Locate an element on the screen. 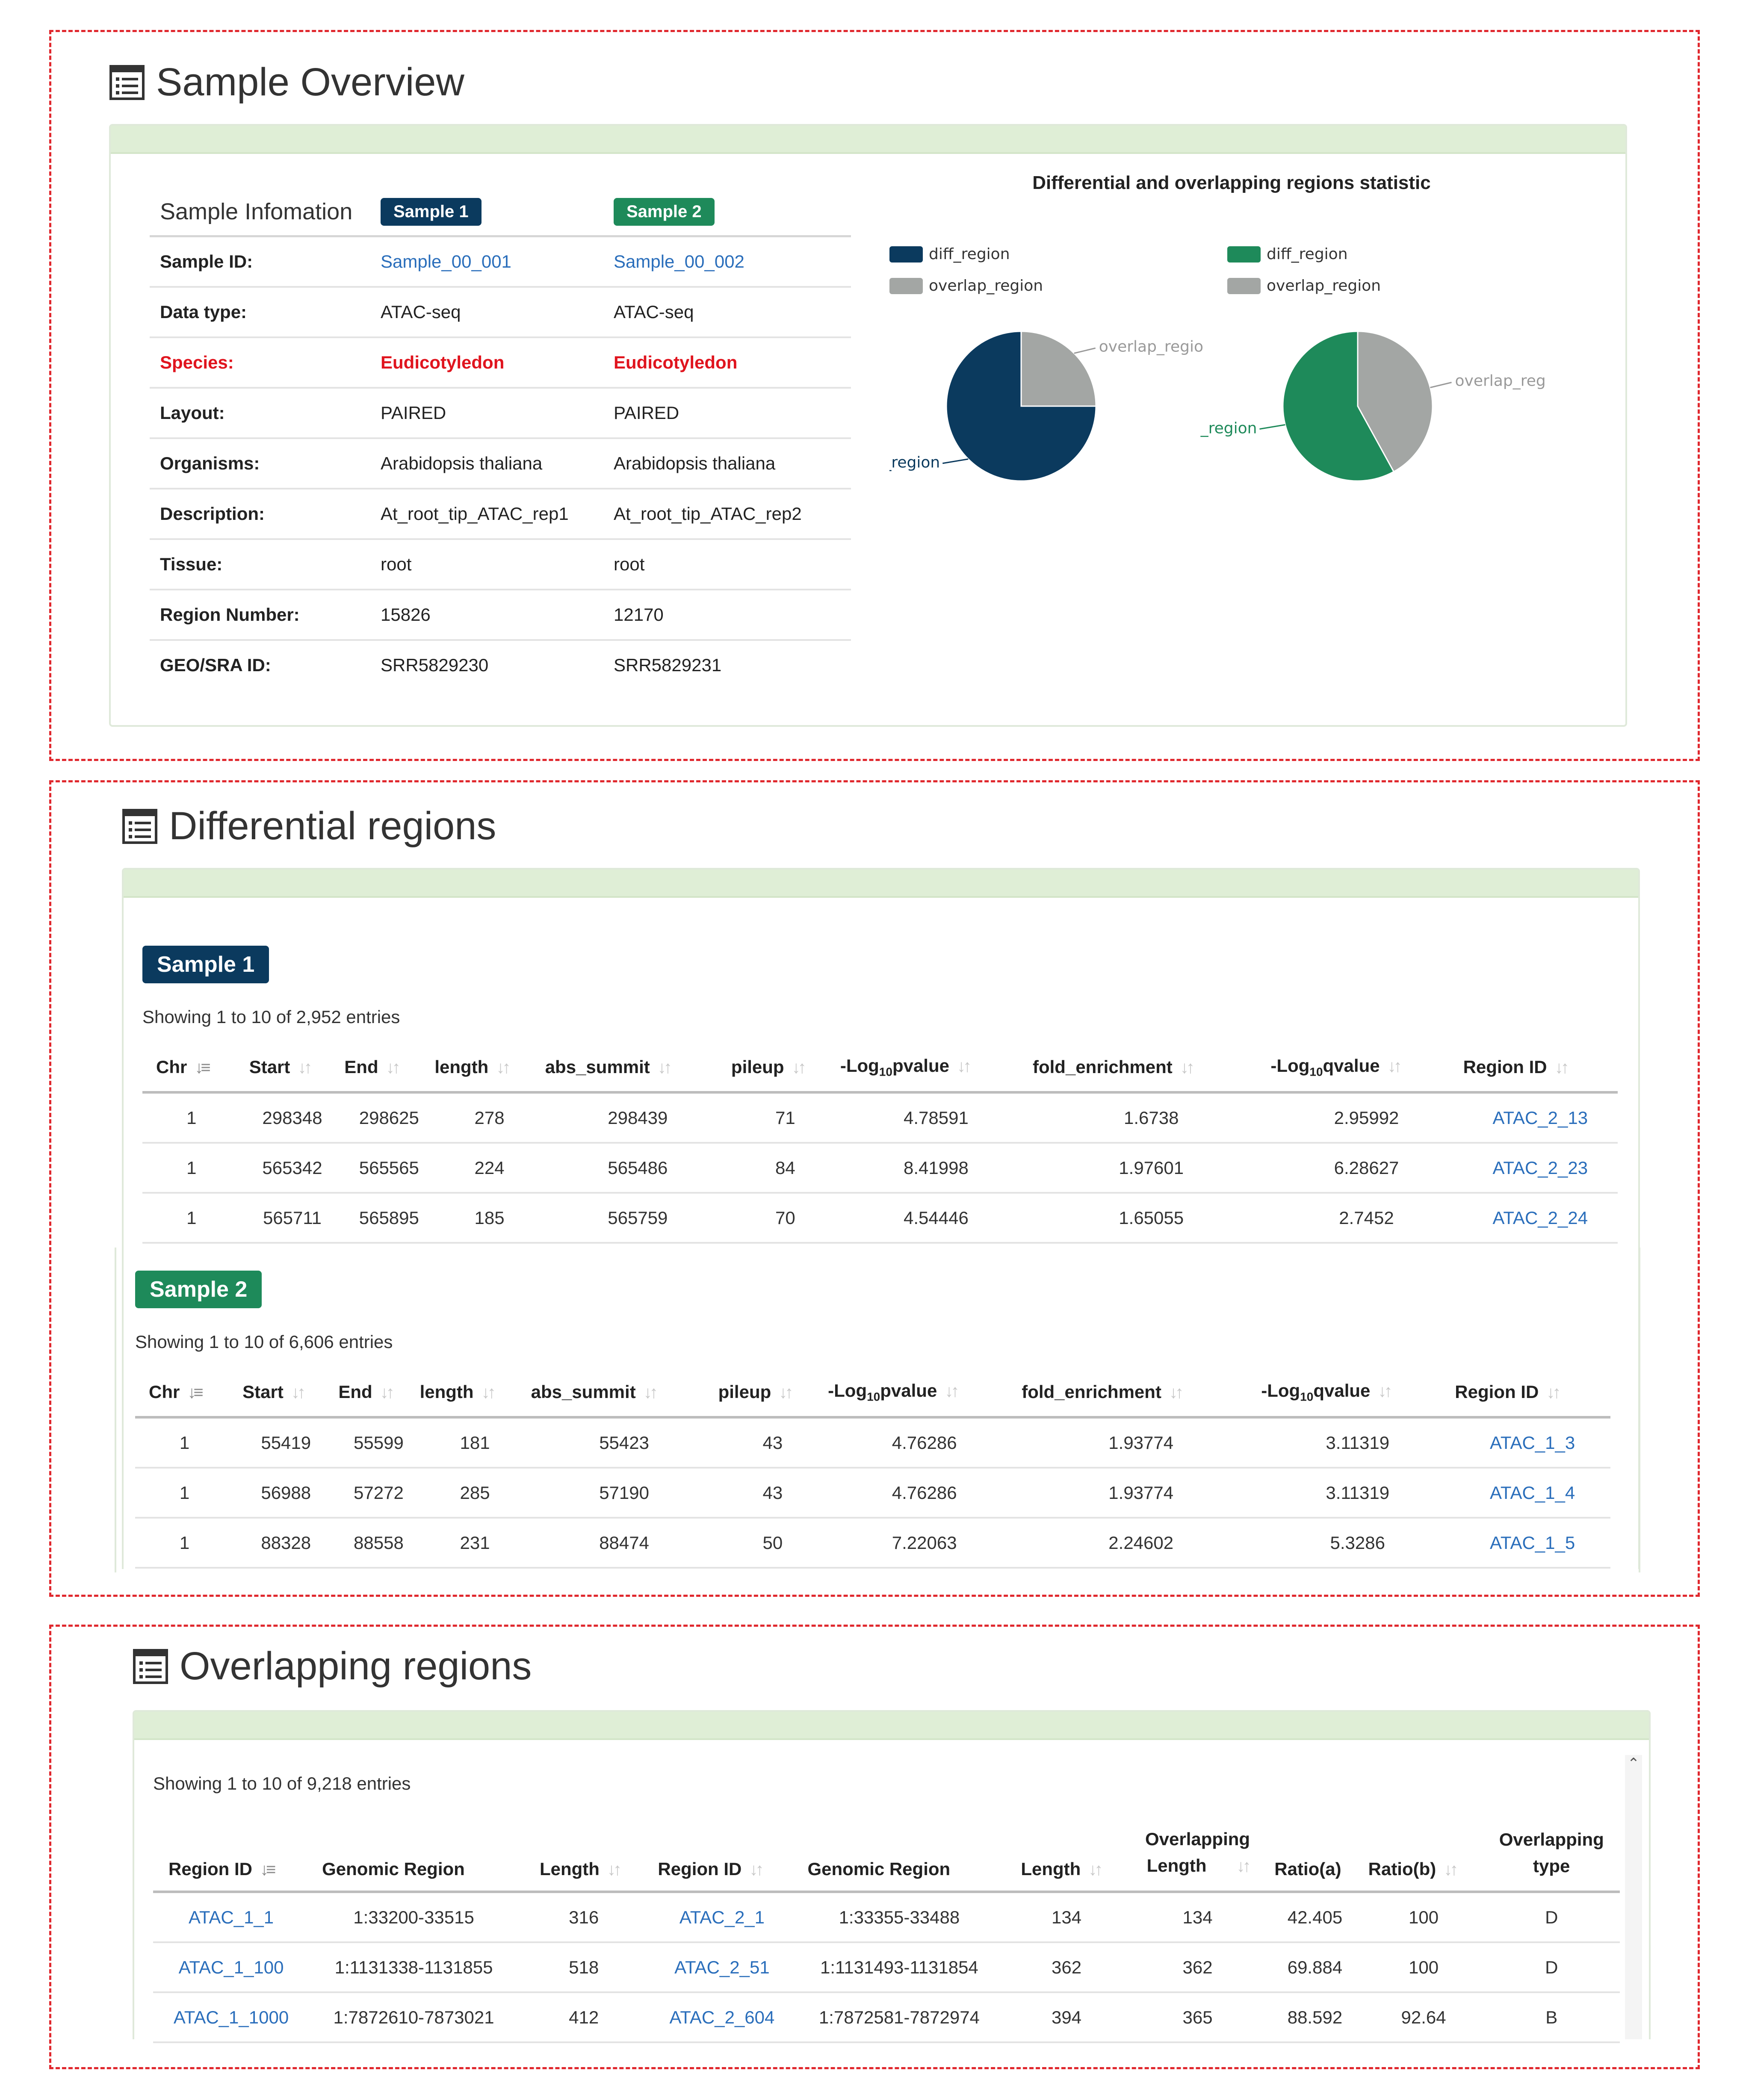  region-id-link: ATAC_1_5 is located at coordinates (1532, 1543).